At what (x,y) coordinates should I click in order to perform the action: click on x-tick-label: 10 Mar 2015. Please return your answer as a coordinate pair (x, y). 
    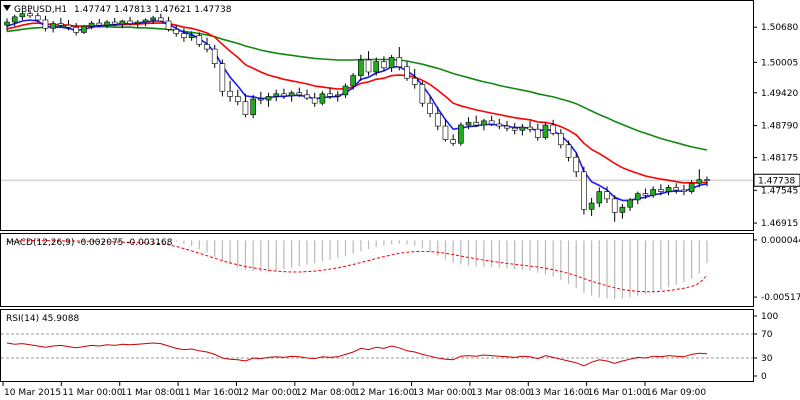
    Looking at the image, I should click on (32, 393).